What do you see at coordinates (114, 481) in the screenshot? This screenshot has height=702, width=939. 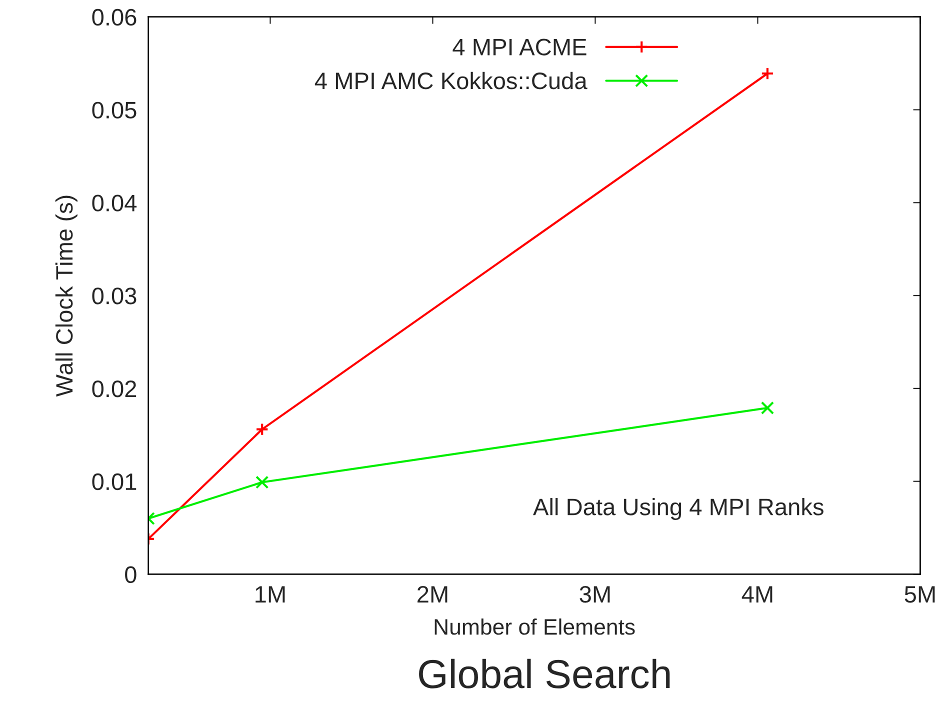 I see `y-tick-label: 0.01` at bounding box center [114, 481].